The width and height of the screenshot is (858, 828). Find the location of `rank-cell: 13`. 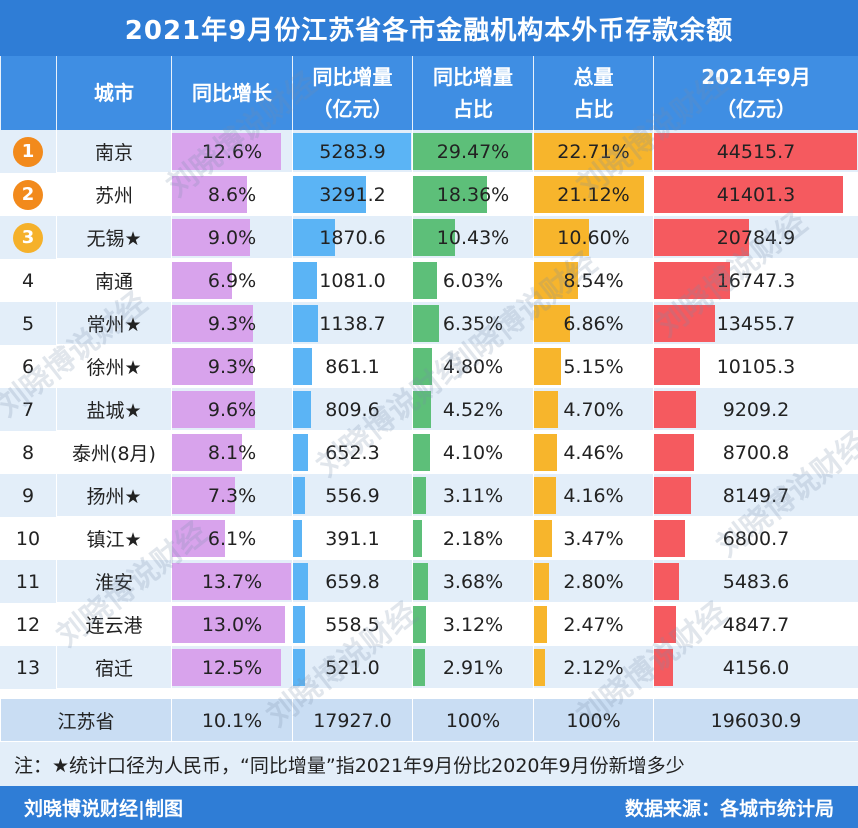

rank-cell: 13 is located at coordinates (28, 667).